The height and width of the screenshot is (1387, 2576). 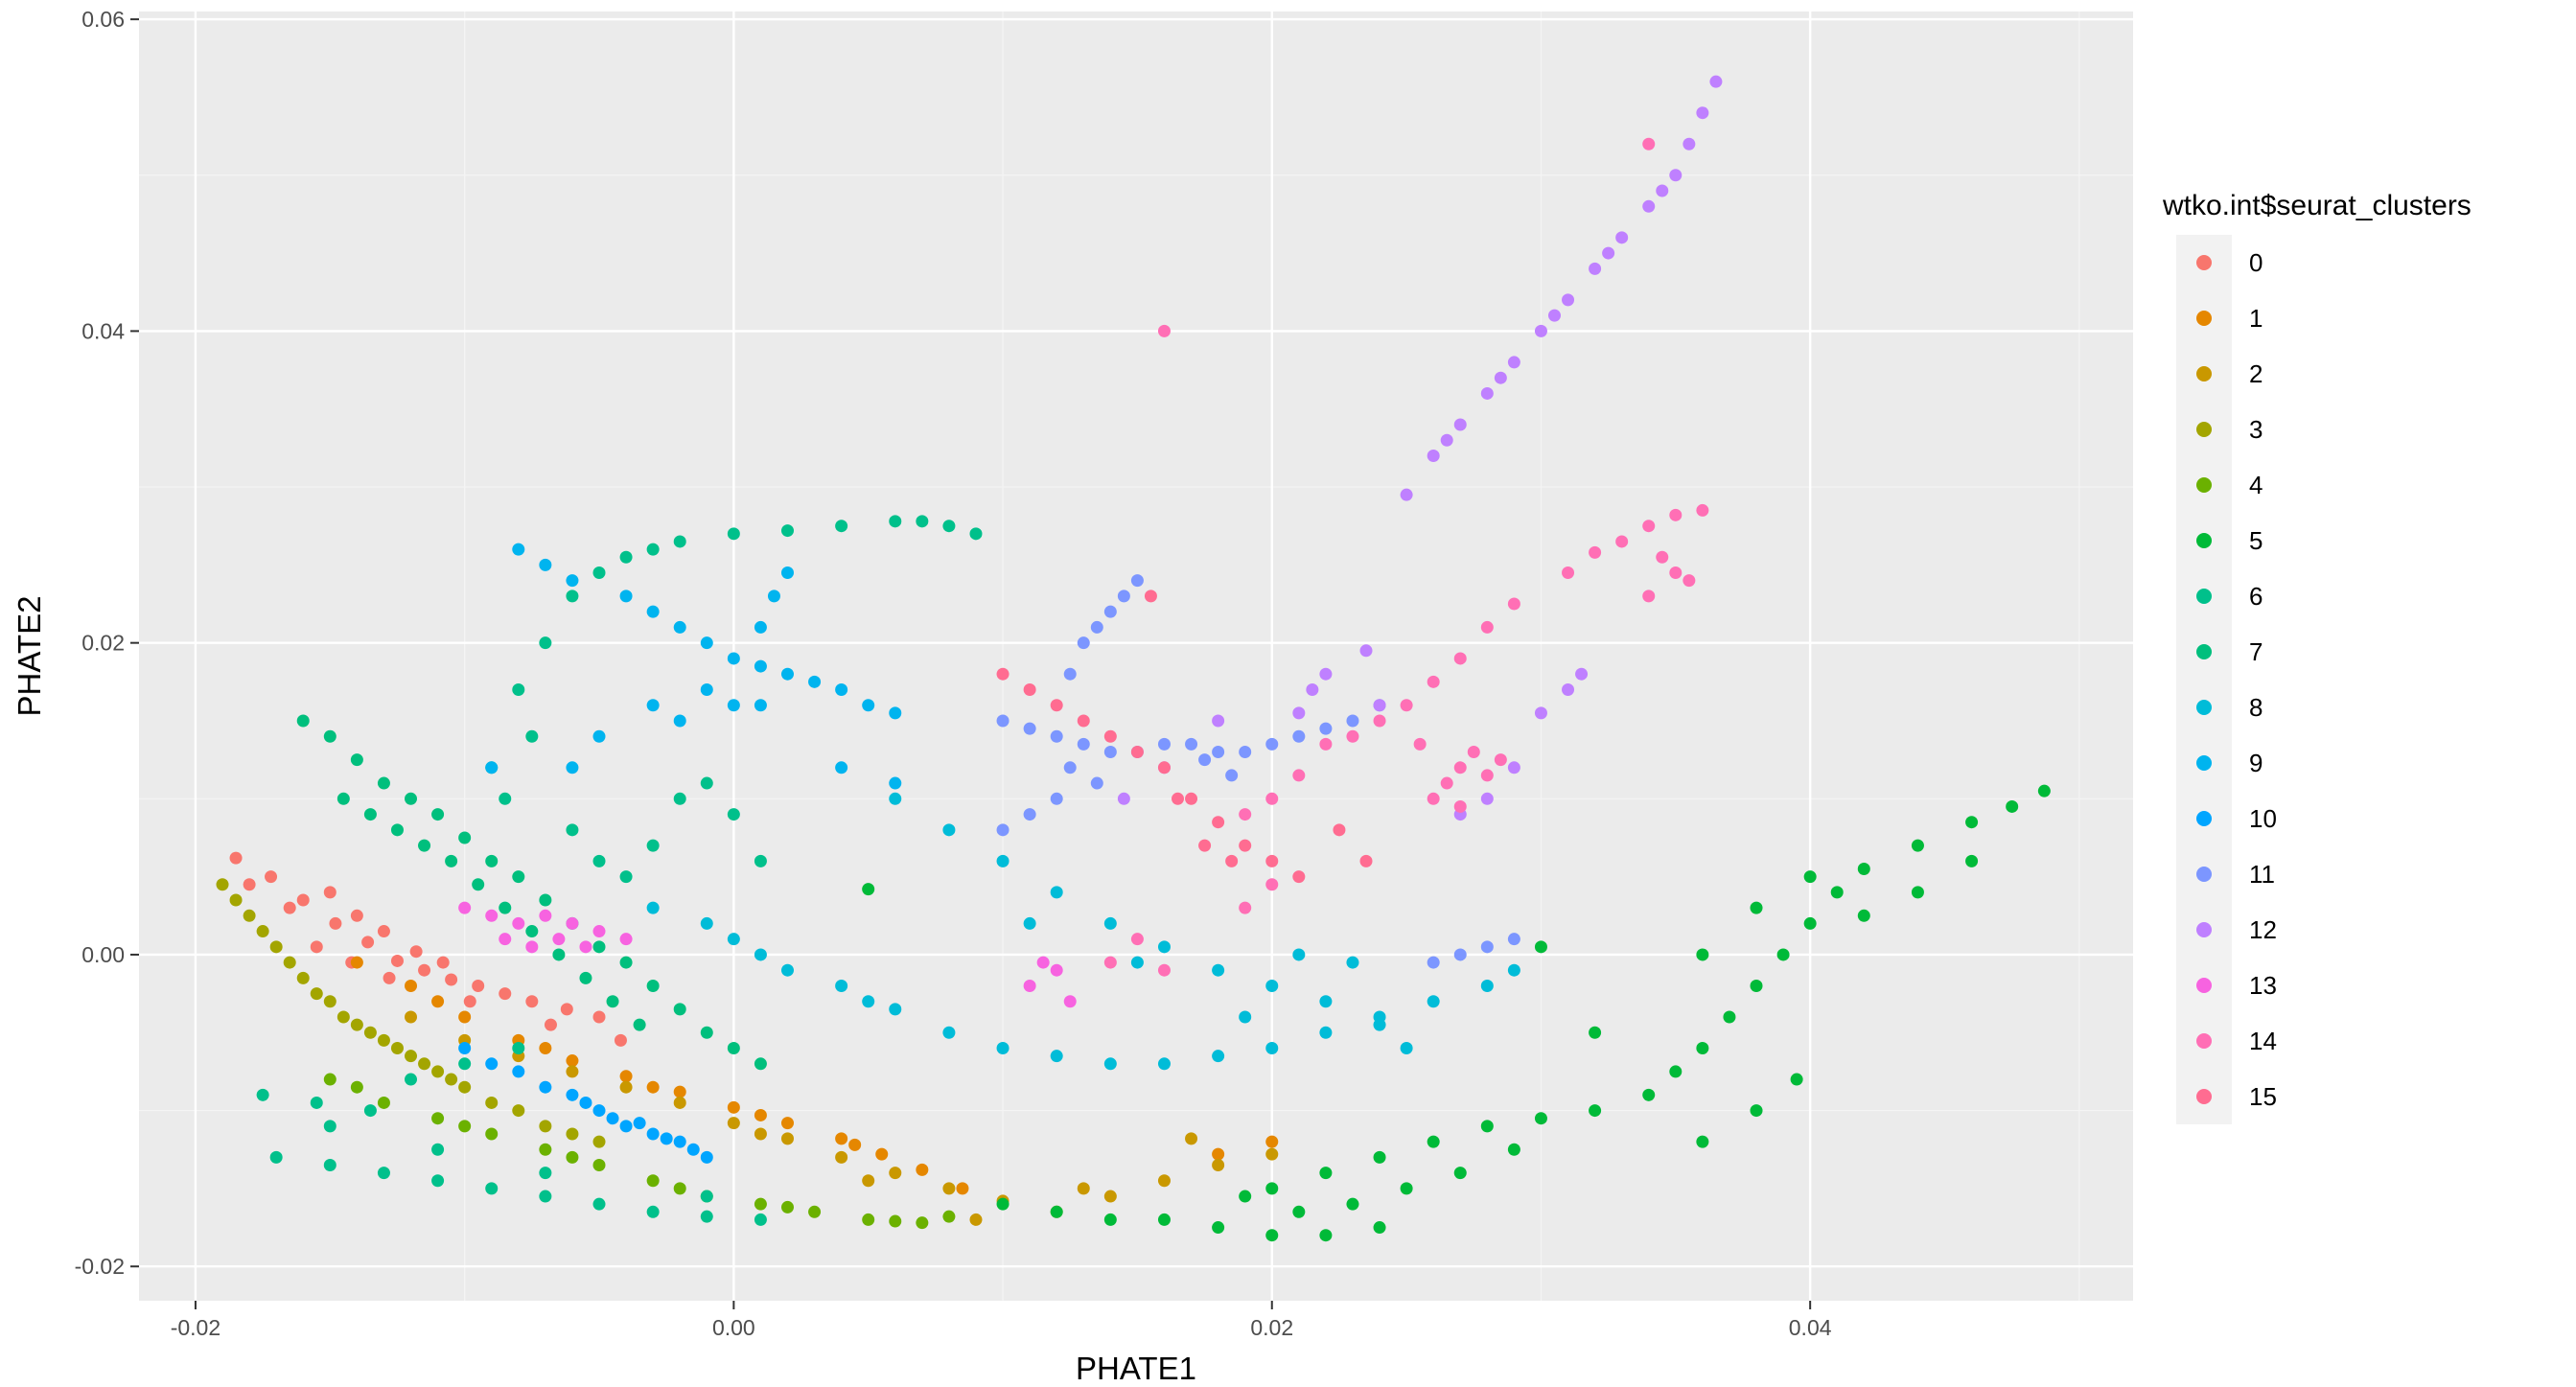 I want to click on legend-label-2: 2, so click(x=2256, y=373).